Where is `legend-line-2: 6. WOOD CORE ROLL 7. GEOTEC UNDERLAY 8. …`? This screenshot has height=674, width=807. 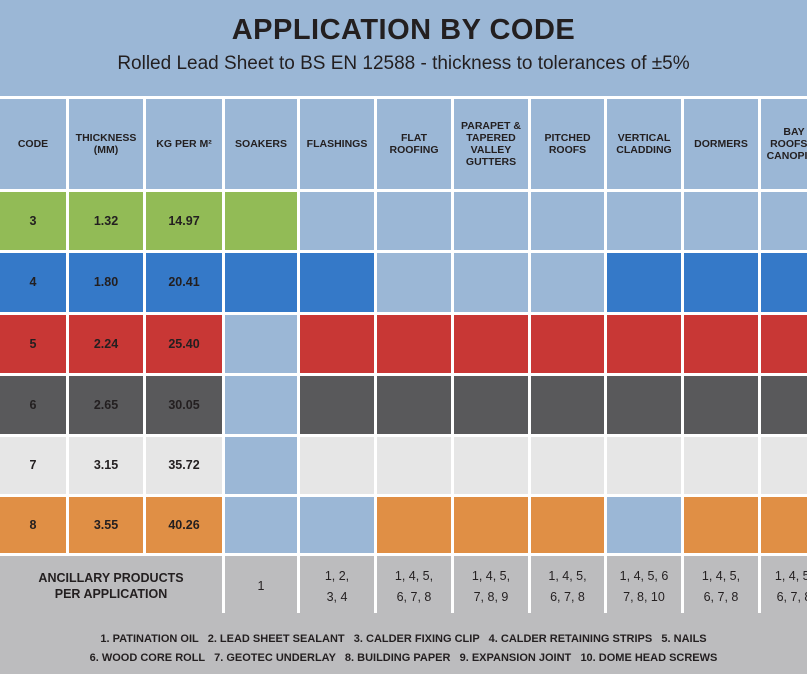
legend-line-2: 6. WOOD CORE ROLL 7. GEOTEC UNDERLAY 8. … is located at coordinates (403, 658).